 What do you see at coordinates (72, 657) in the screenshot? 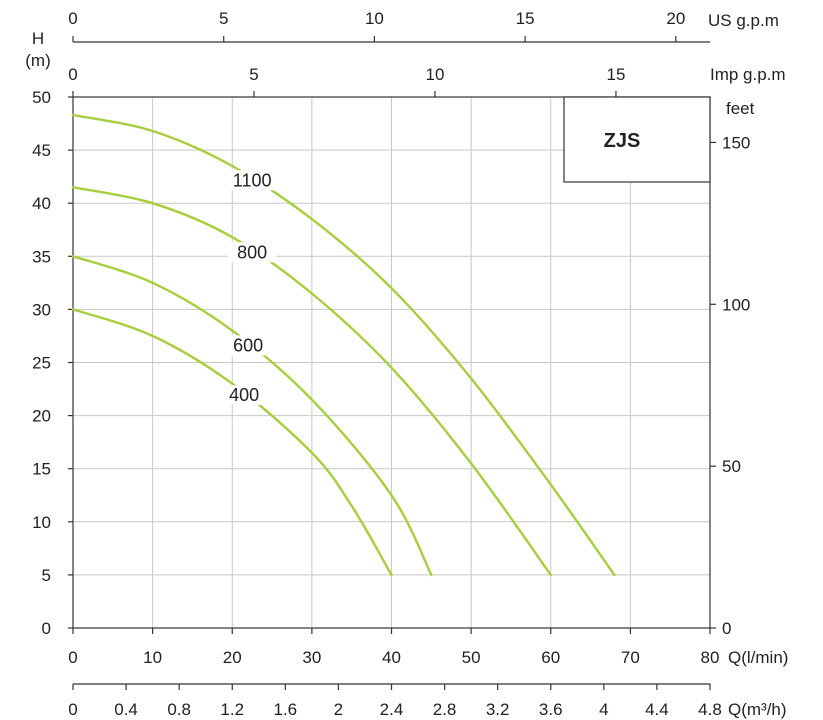
I see `x-tick-label: 0` at bounding box center [72, 657].